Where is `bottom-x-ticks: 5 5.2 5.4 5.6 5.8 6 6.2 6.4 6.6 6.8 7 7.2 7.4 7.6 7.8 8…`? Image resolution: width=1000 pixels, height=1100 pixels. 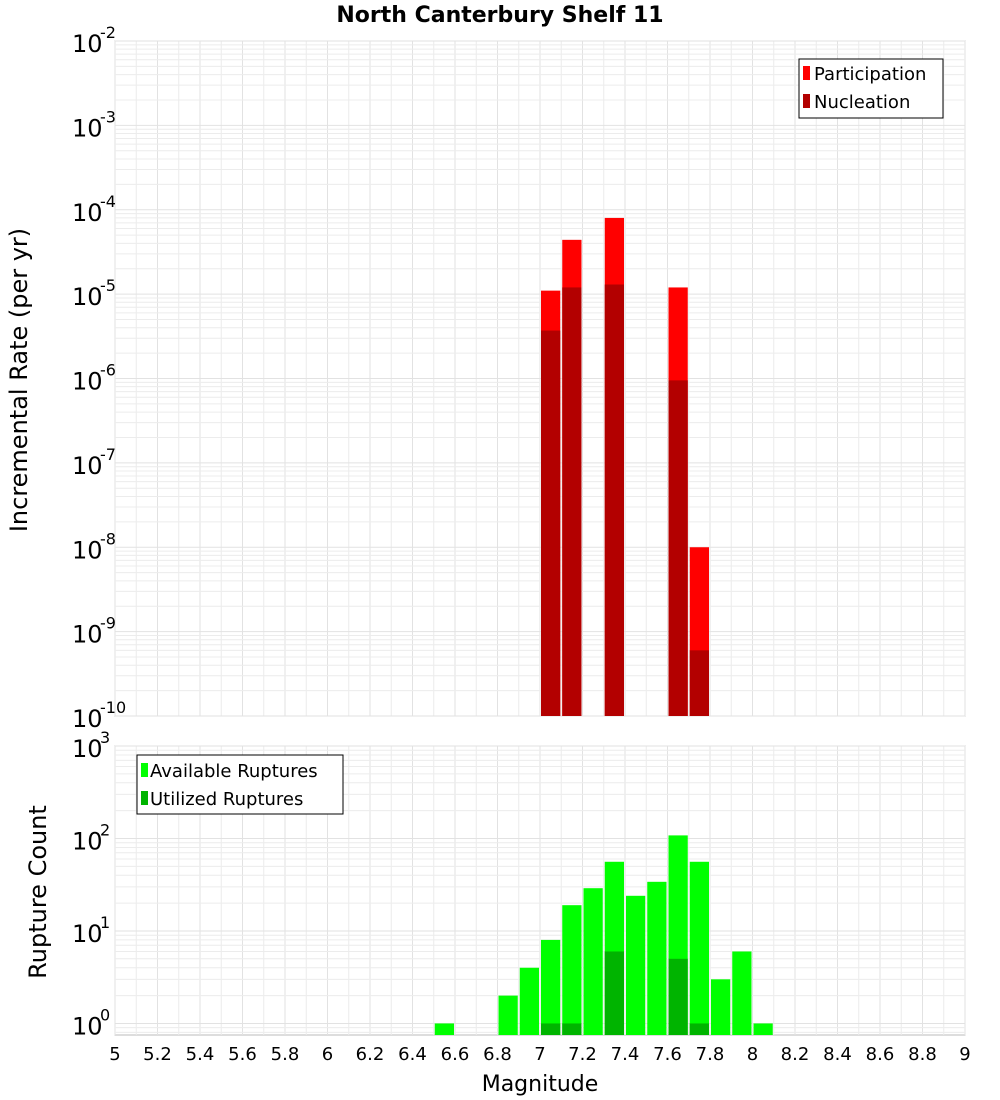 bottom-x-ticks: 5 5.2 5.4 5.6 5.8 6 6.2 6.4 6.6 6.8 7 7.2 7.4 7.6 7.8 8… is located at coordinates (539, 1054).